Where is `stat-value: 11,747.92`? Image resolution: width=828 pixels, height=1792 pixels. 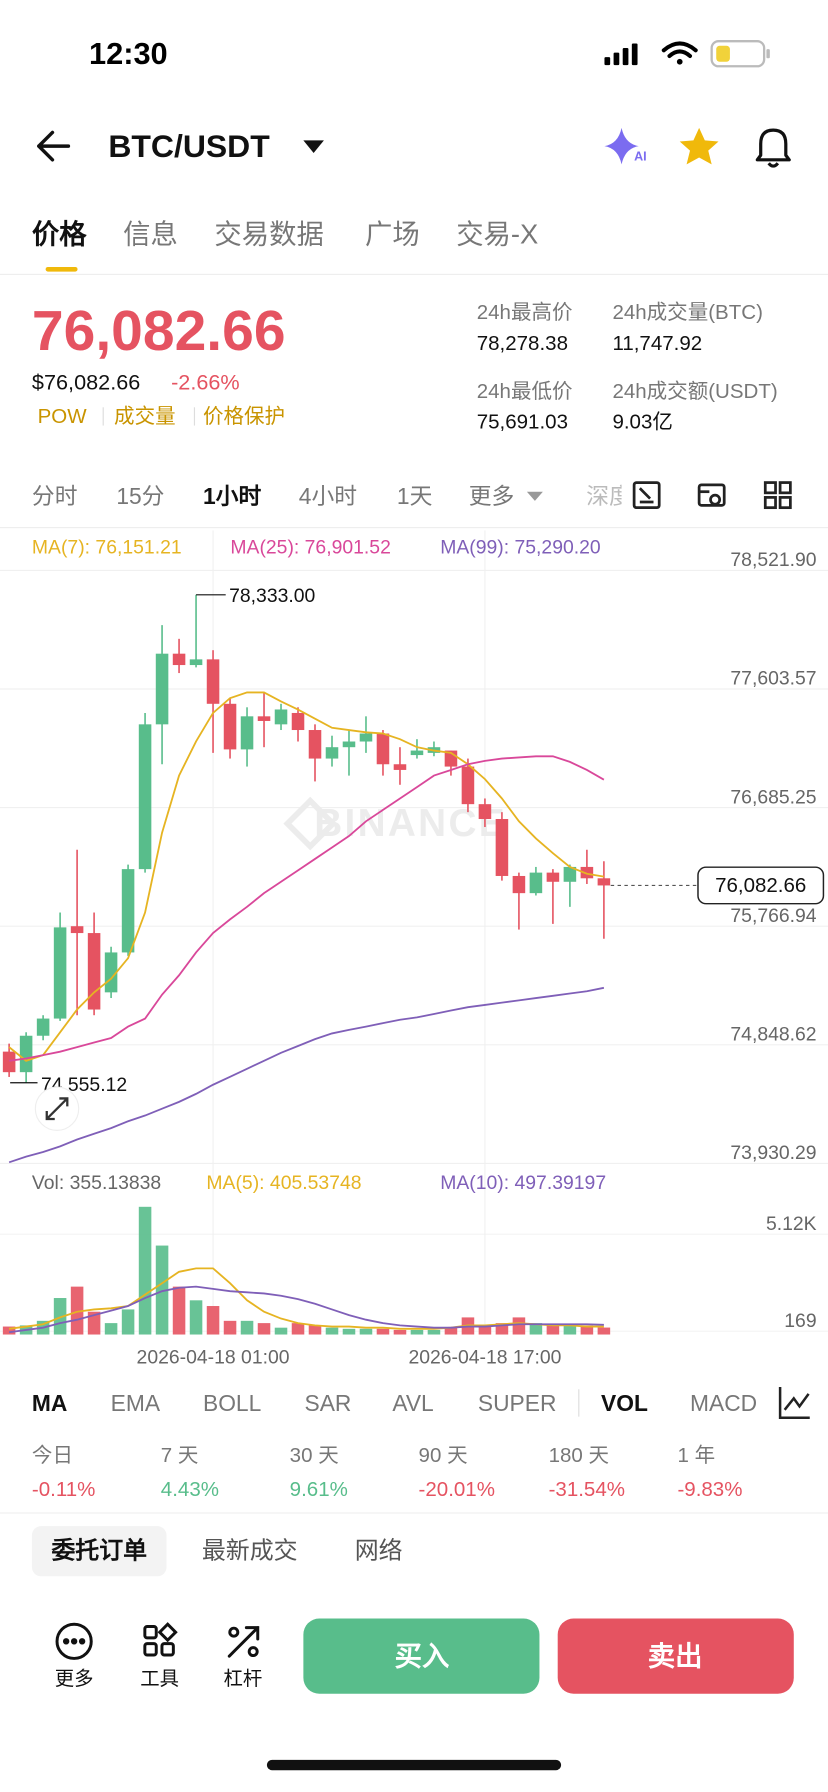 stat-value: 11,747.92 is located at coordinates (657, 343).